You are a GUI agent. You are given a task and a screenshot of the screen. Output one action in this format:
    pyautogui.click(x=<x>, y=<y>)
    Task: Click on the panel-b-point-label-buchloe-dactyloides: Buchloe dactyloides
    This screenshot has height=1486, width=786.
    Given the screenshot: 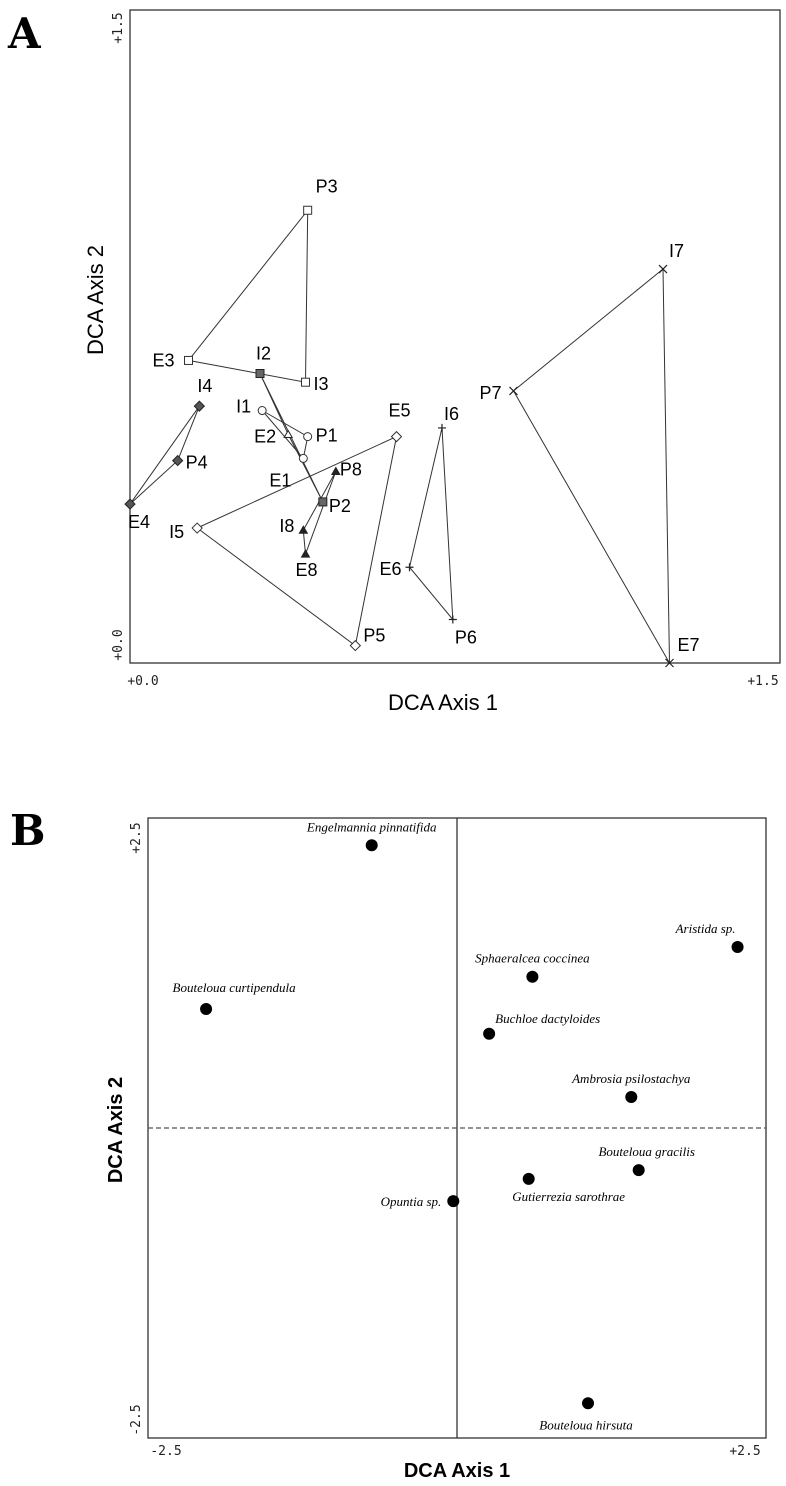 What is the action you would take?
    pyautogui.click(x=547, y=1018)
    